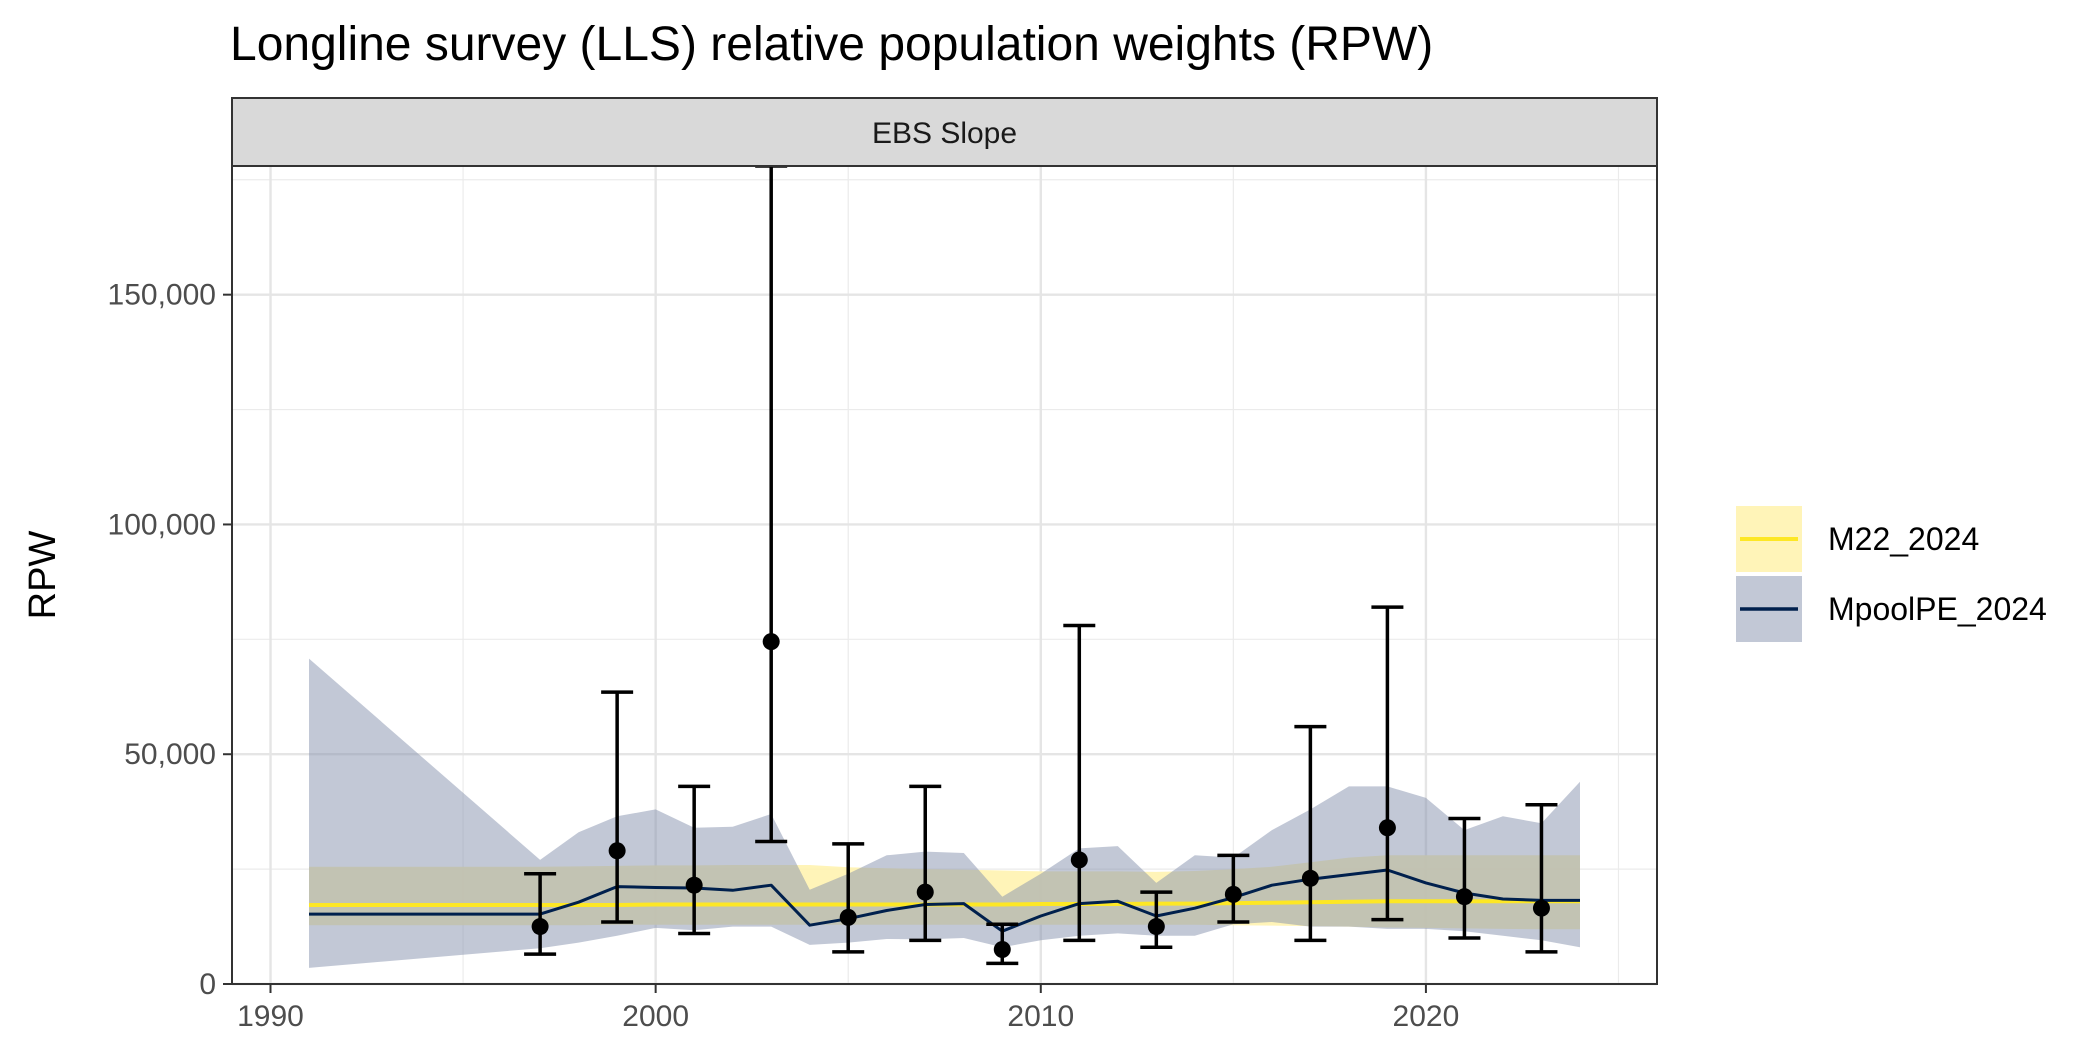  I want to click on x-tick-label: 2000, so click(655, 1016).